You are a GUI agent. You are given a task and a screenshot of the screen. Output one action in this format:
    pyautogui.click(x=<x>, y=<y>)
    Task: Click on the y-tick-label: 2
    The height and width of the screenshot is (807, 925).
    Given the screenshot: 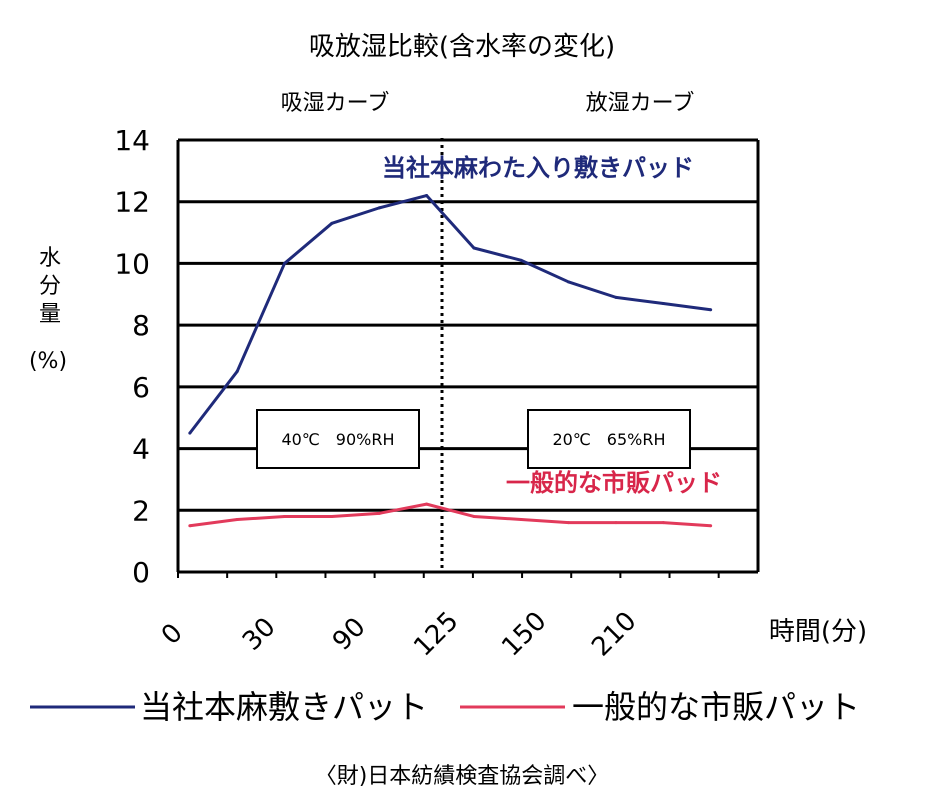 What is the action you would take?
    pyautogui.click(x=141, y=510)
    